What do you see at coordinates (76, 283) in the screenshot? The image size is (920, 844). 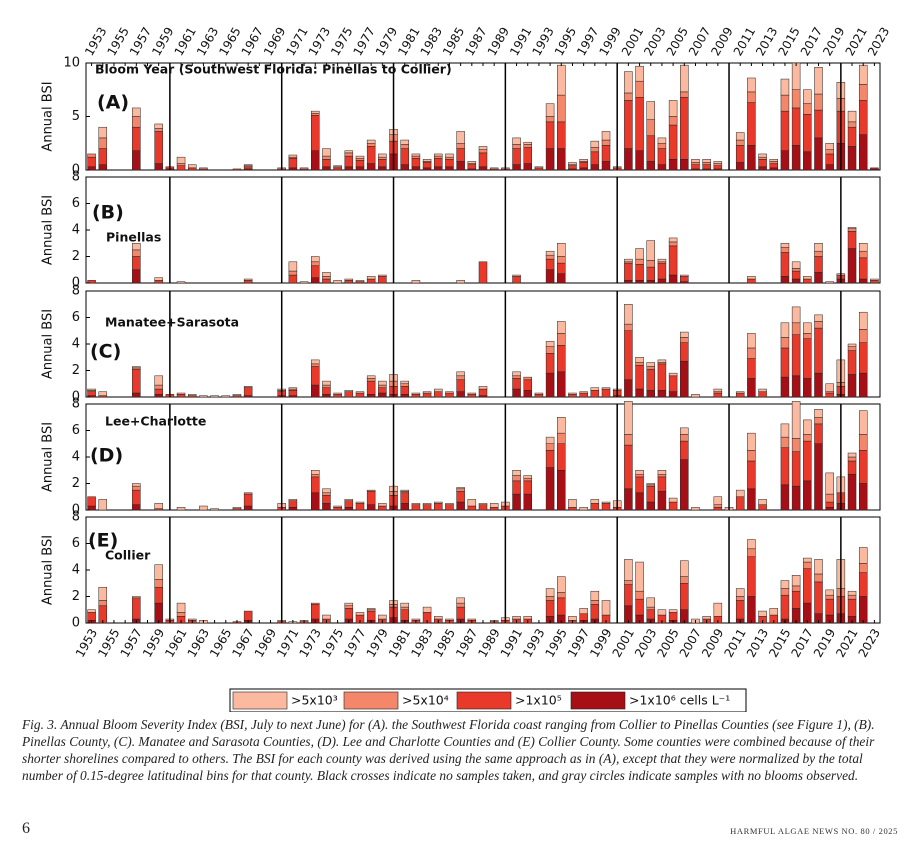 I see `y-tick-label: 0` at bounding box center [76, 283].